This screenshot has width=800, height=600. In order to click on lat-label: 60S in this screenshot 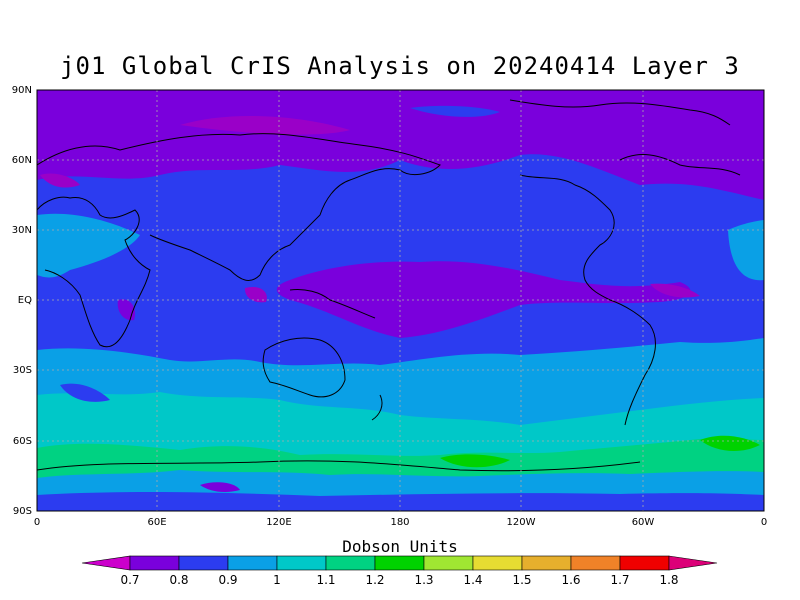, I will do `click(22, 441)`.